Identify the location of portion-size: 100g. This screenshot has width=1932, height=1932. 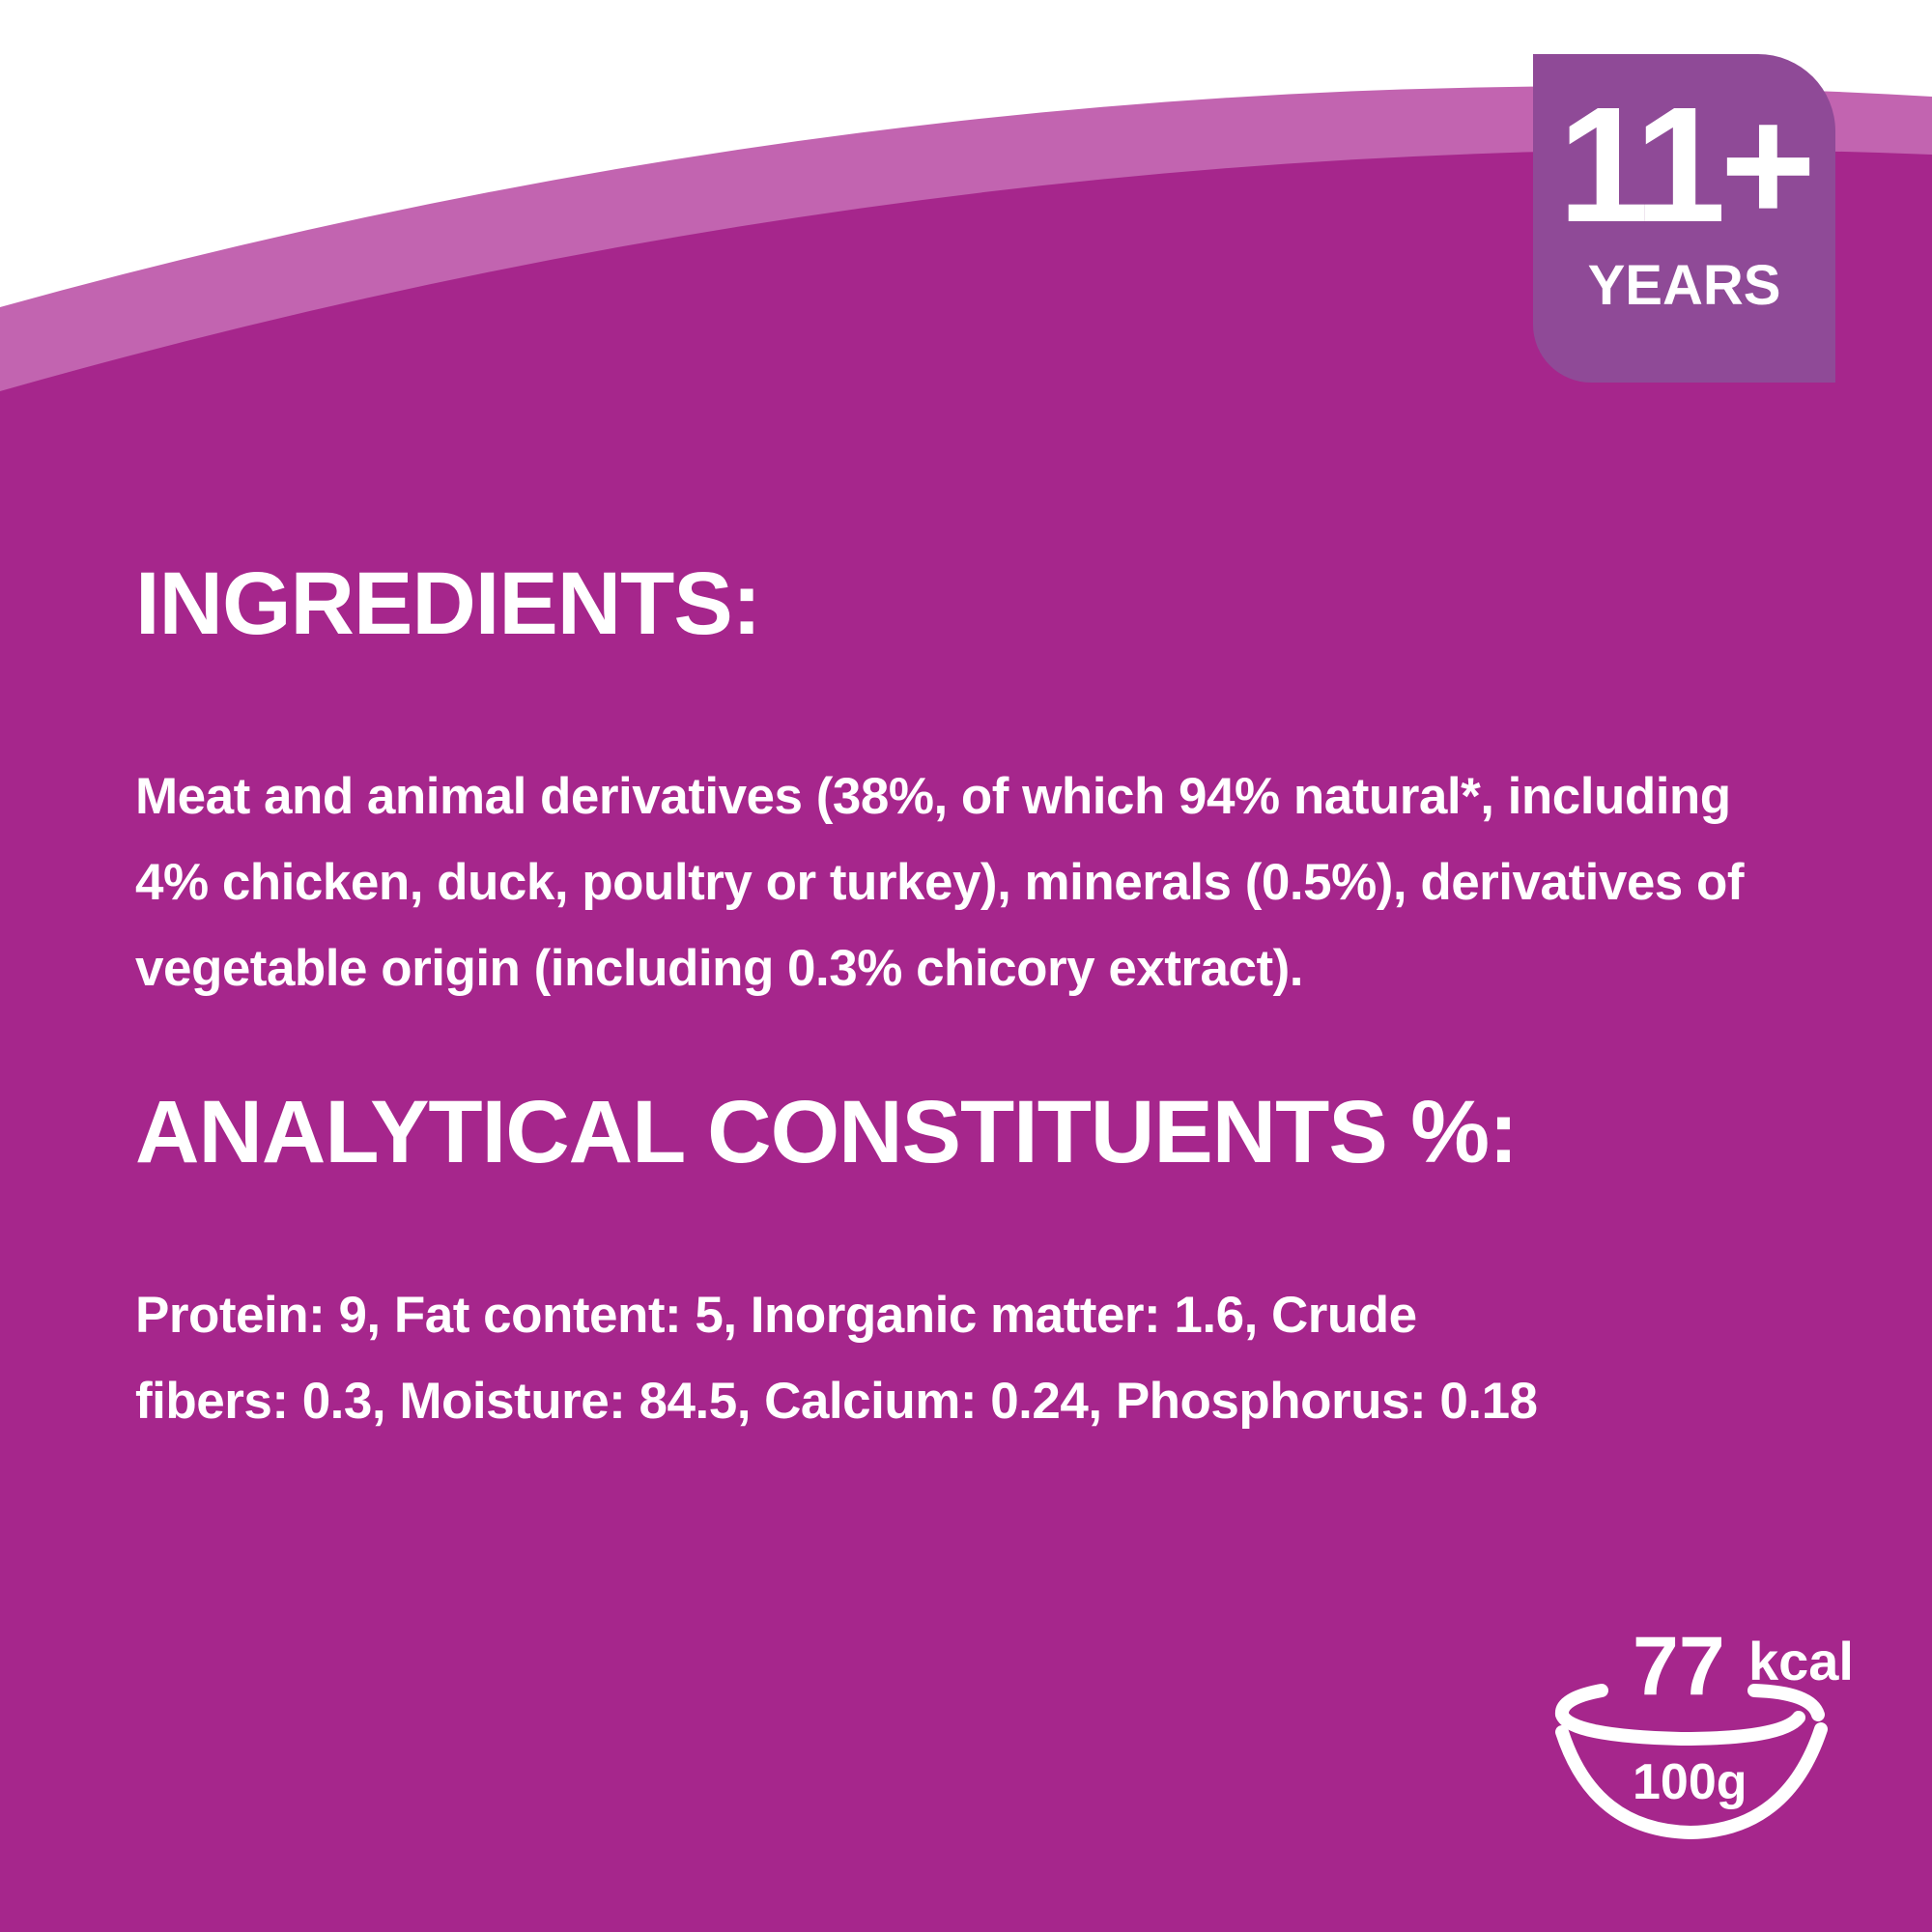
(1690, 1782).